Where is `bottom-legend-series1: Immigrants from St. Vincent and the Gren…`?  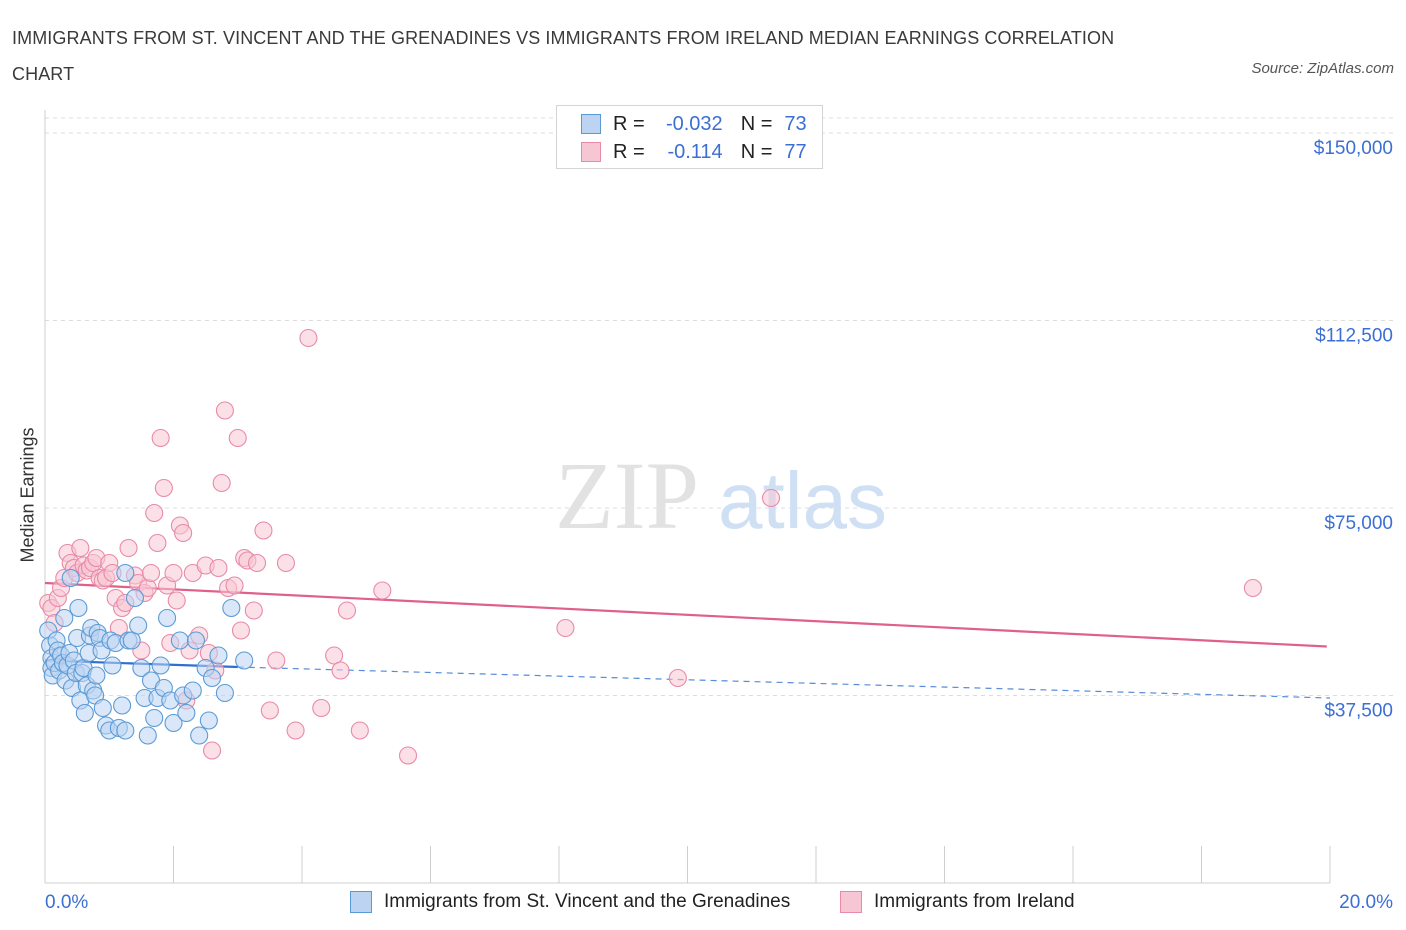 bottom-legend-series1: Immigrants from St. Vincent and the Gren… is located at coordinates (570, 902).